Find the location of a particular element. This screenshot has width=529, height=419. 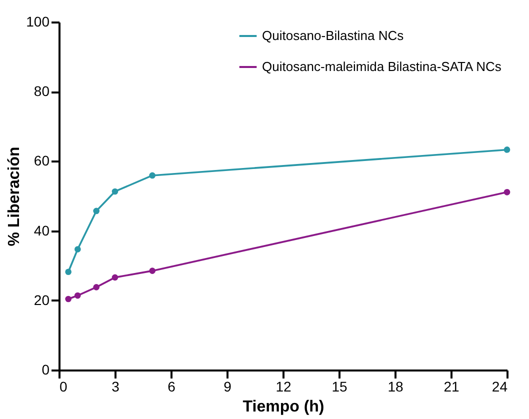

x-tick-label: 6 is located at coordinates (172, 386).